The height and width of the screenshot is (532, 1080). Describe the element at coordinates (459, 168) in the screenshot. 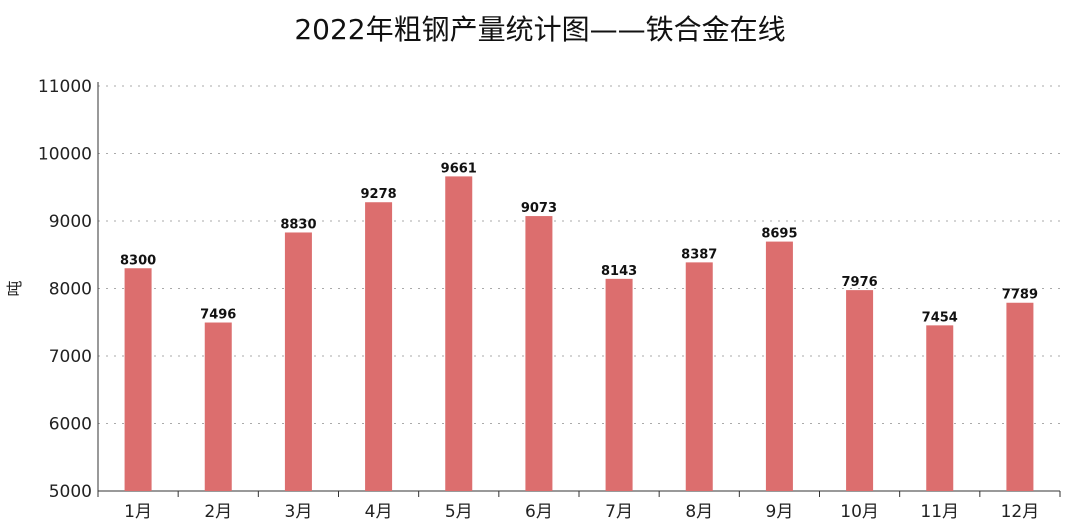

I see `data-label: 9661` at that location.